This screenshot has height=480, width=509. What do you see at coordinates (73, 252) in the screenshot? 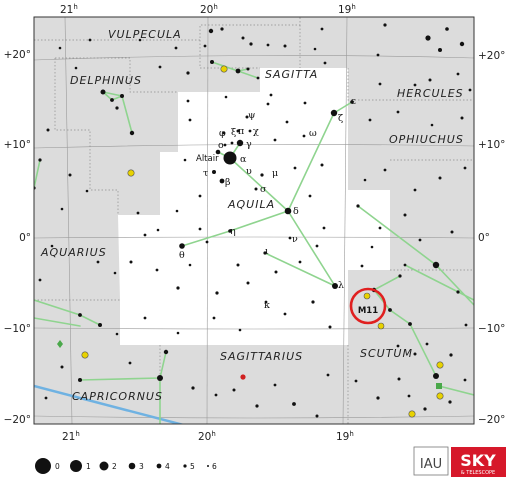
I see `constellation-name-aquarius: AQUARIUS` at bounding box center [73, 252].